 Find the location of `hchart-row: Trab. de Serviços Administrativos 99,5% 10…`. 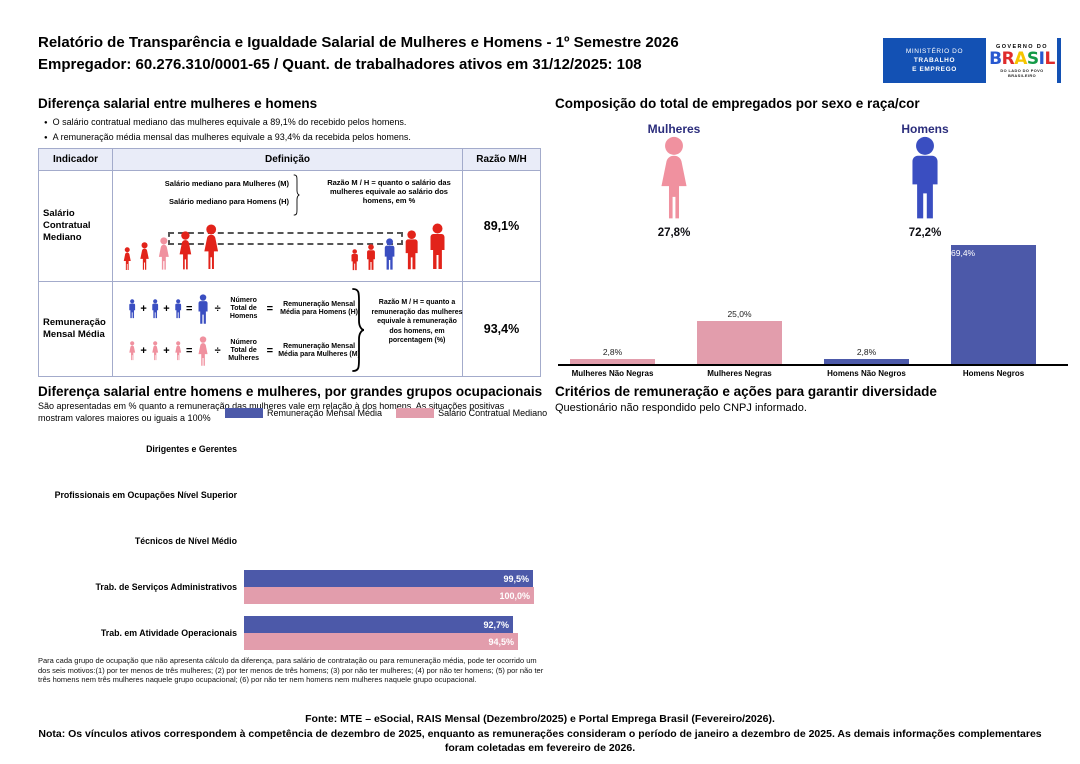

hchart-row: Trab. de Serviços Administrativos 99,5% 10… is located at coordinates (289, 587).